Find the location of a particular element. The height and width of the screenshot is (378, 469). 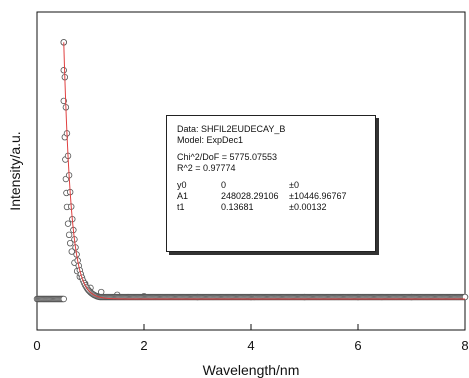

fit-param-error: ±0.00132 is located at coordinates (308, 207).